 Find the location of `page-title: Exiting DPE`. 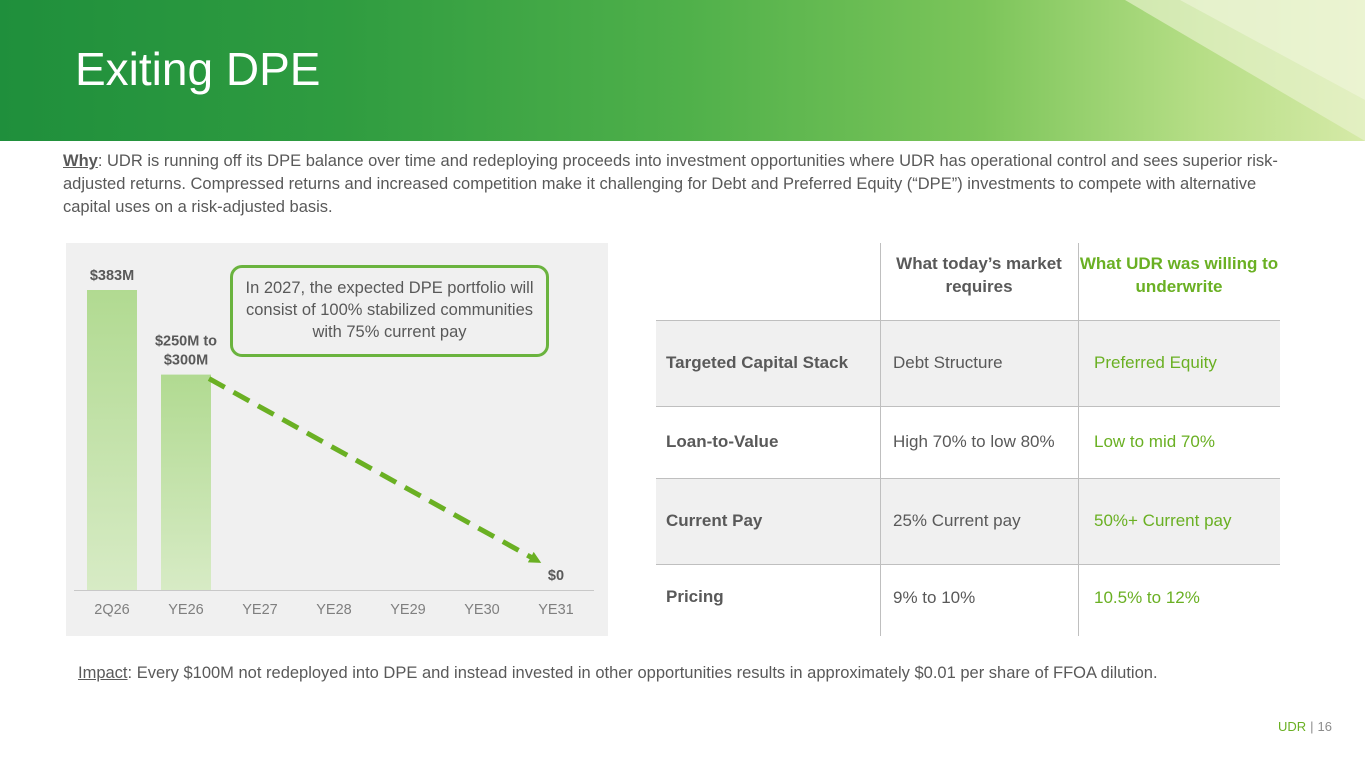

page-title: Exiting DPE is located at coordinates (198, 69).